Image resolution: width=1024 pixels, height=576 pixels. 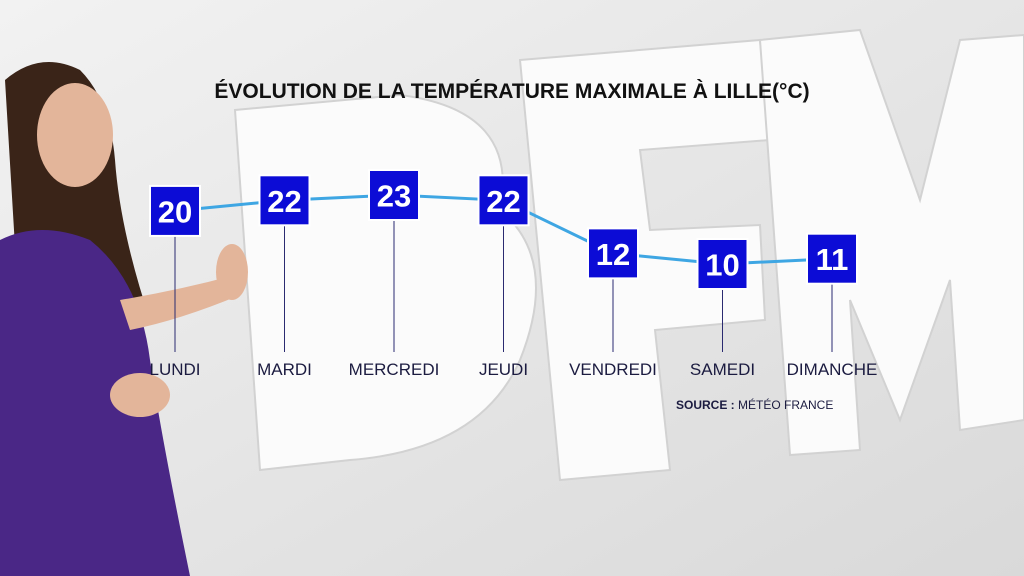 I want to click on source-label: SOURCE :, so click(x=705, y=405).